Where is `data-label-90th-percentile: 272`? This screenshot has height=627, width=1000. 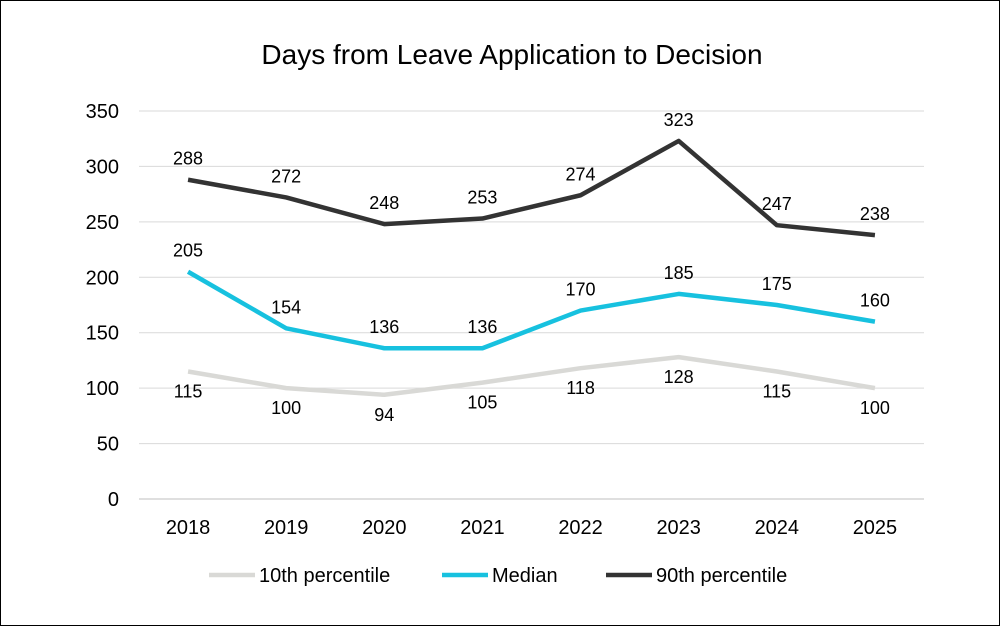
data-label-90th-percentile: 272 is located at coordinates (286, 176).